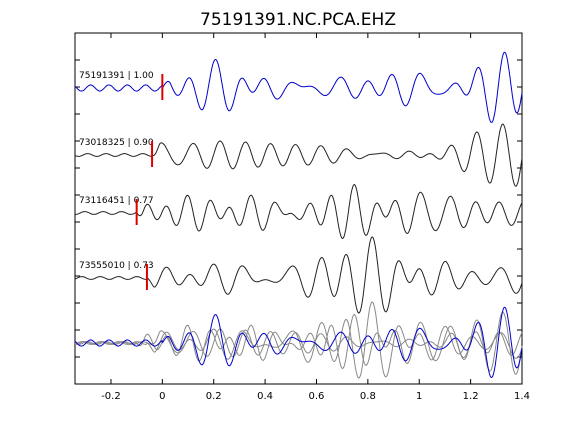 Image resolution: width=576 pixels, height=432 pixels. What do you see at coordinates (116, 266) in the screenshot?
I see `trace-4-label: 73555010 | 0.73` at bounding box center [116, 266].